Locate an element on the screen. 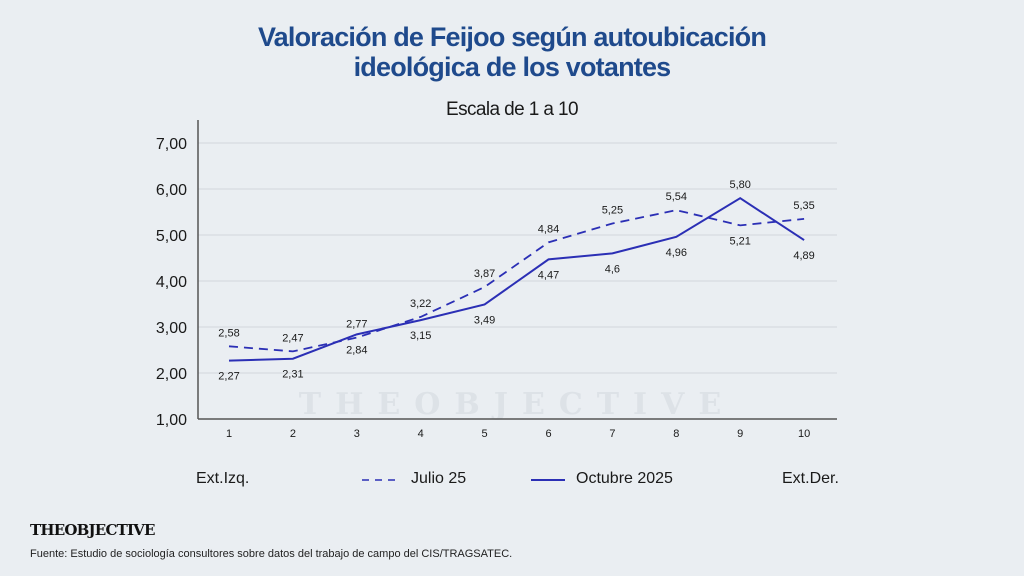 The height and width of the screenshot is (576, 1024). data-label: 5,80 is located at coordinates (739, 185).